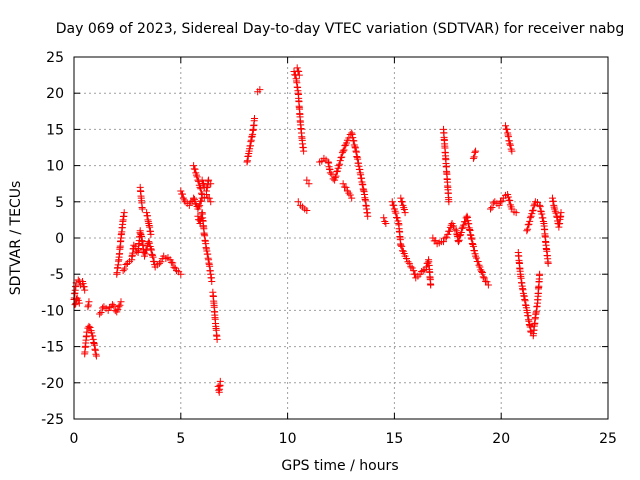 The width and height of the screenshot is (640, 480). What do you see at coordinates (288, 439) in the screenshot?
I see `x-tick-label: 10` at bounding box center [288, 439].